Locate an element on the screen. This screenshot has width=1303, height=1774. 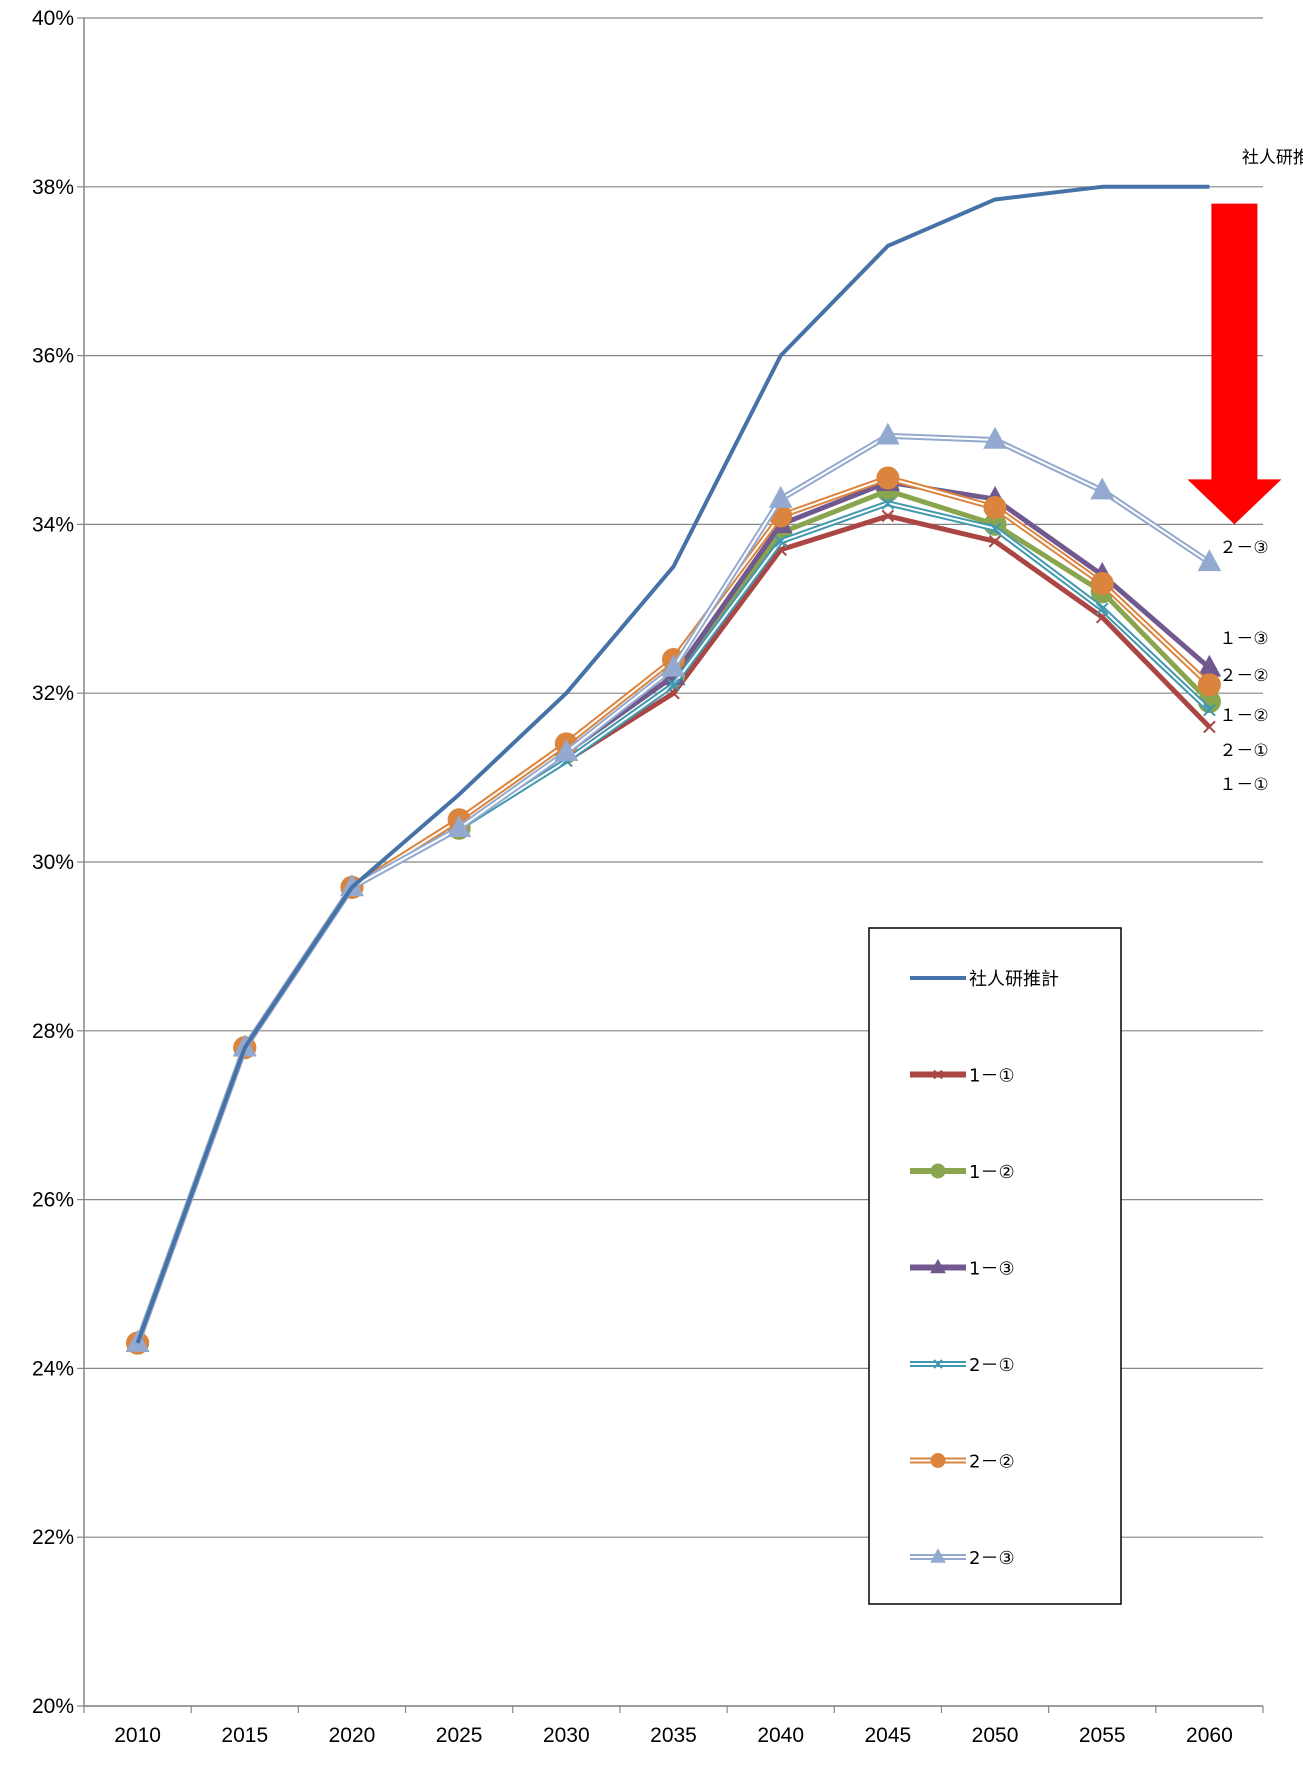
end-label-2: ２－① is located at coordinates (1243, 751).